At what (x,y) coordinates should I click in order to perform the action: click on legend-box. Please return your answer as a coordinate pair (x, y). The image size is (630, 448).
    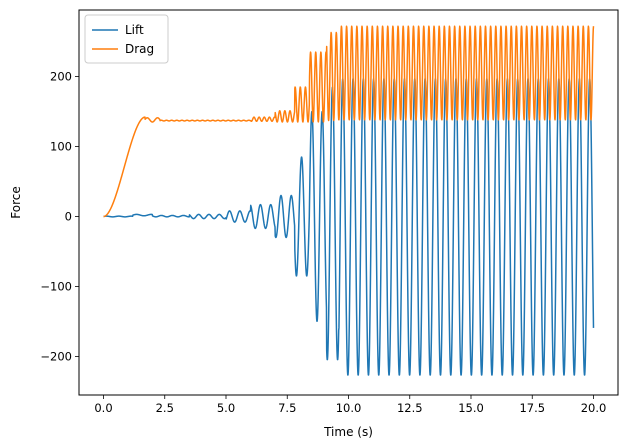
    Looking at the image, I should click on (126, 39).